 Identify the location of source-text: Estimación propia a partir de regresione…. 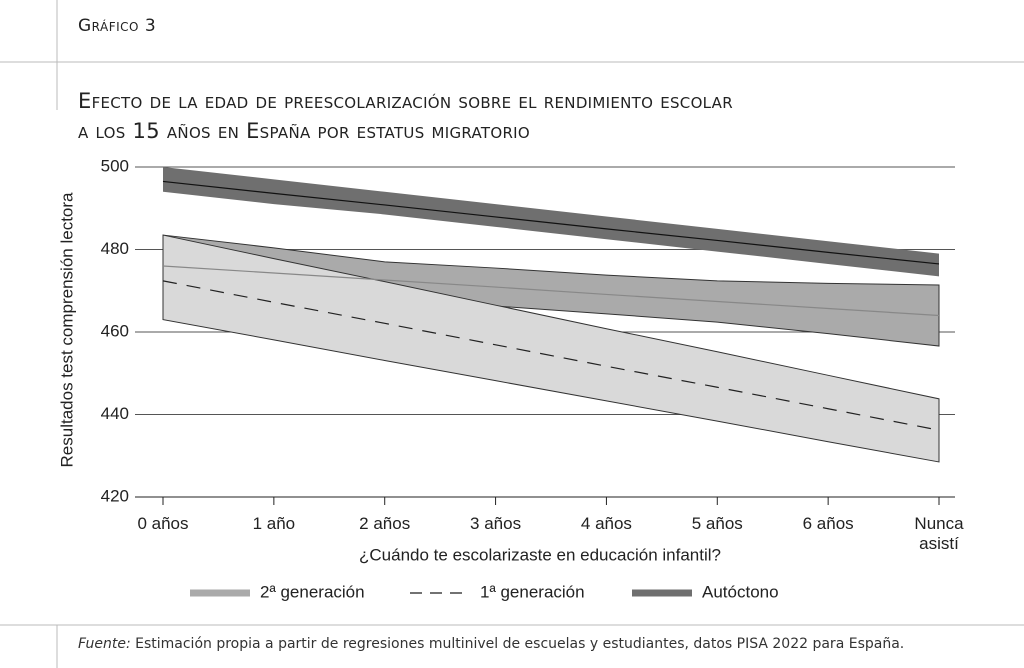
(520, 644).